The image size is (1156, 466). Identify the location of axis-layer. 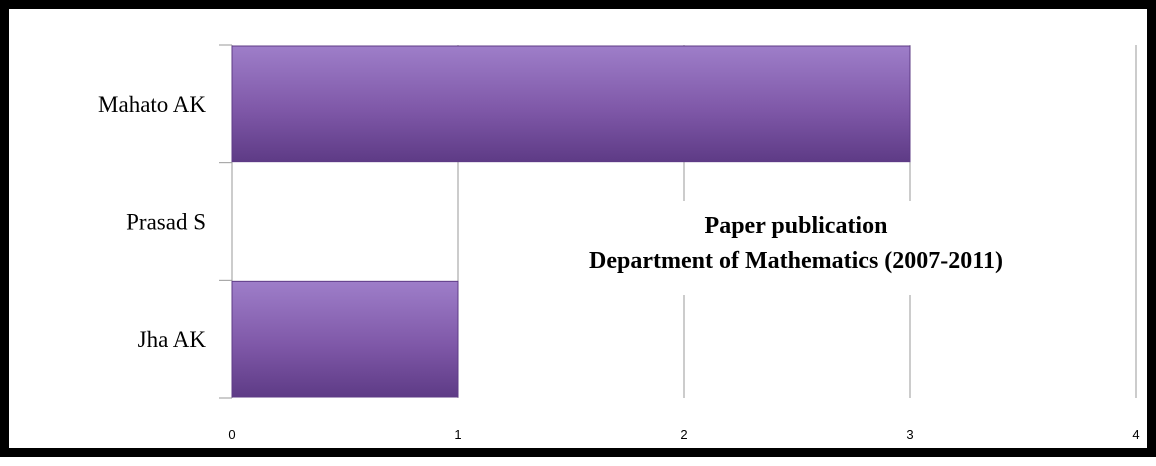
(226, 221).